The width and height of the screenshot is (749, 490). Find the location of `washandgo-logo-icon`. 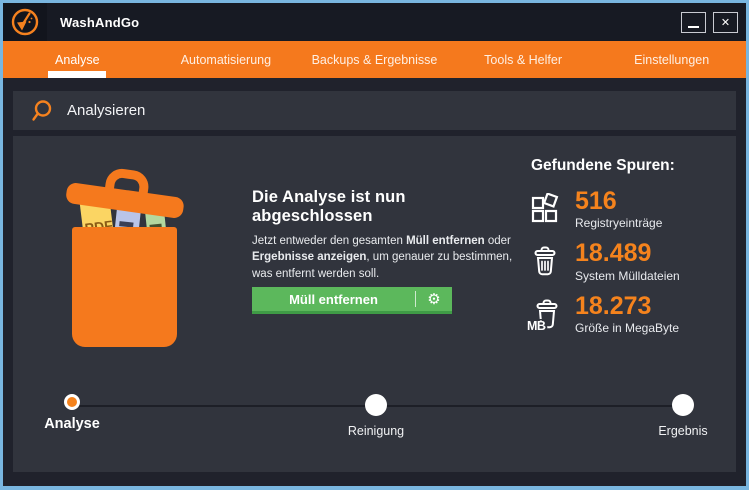

washandgo-logo-icon is located at coordinates (25, 22).